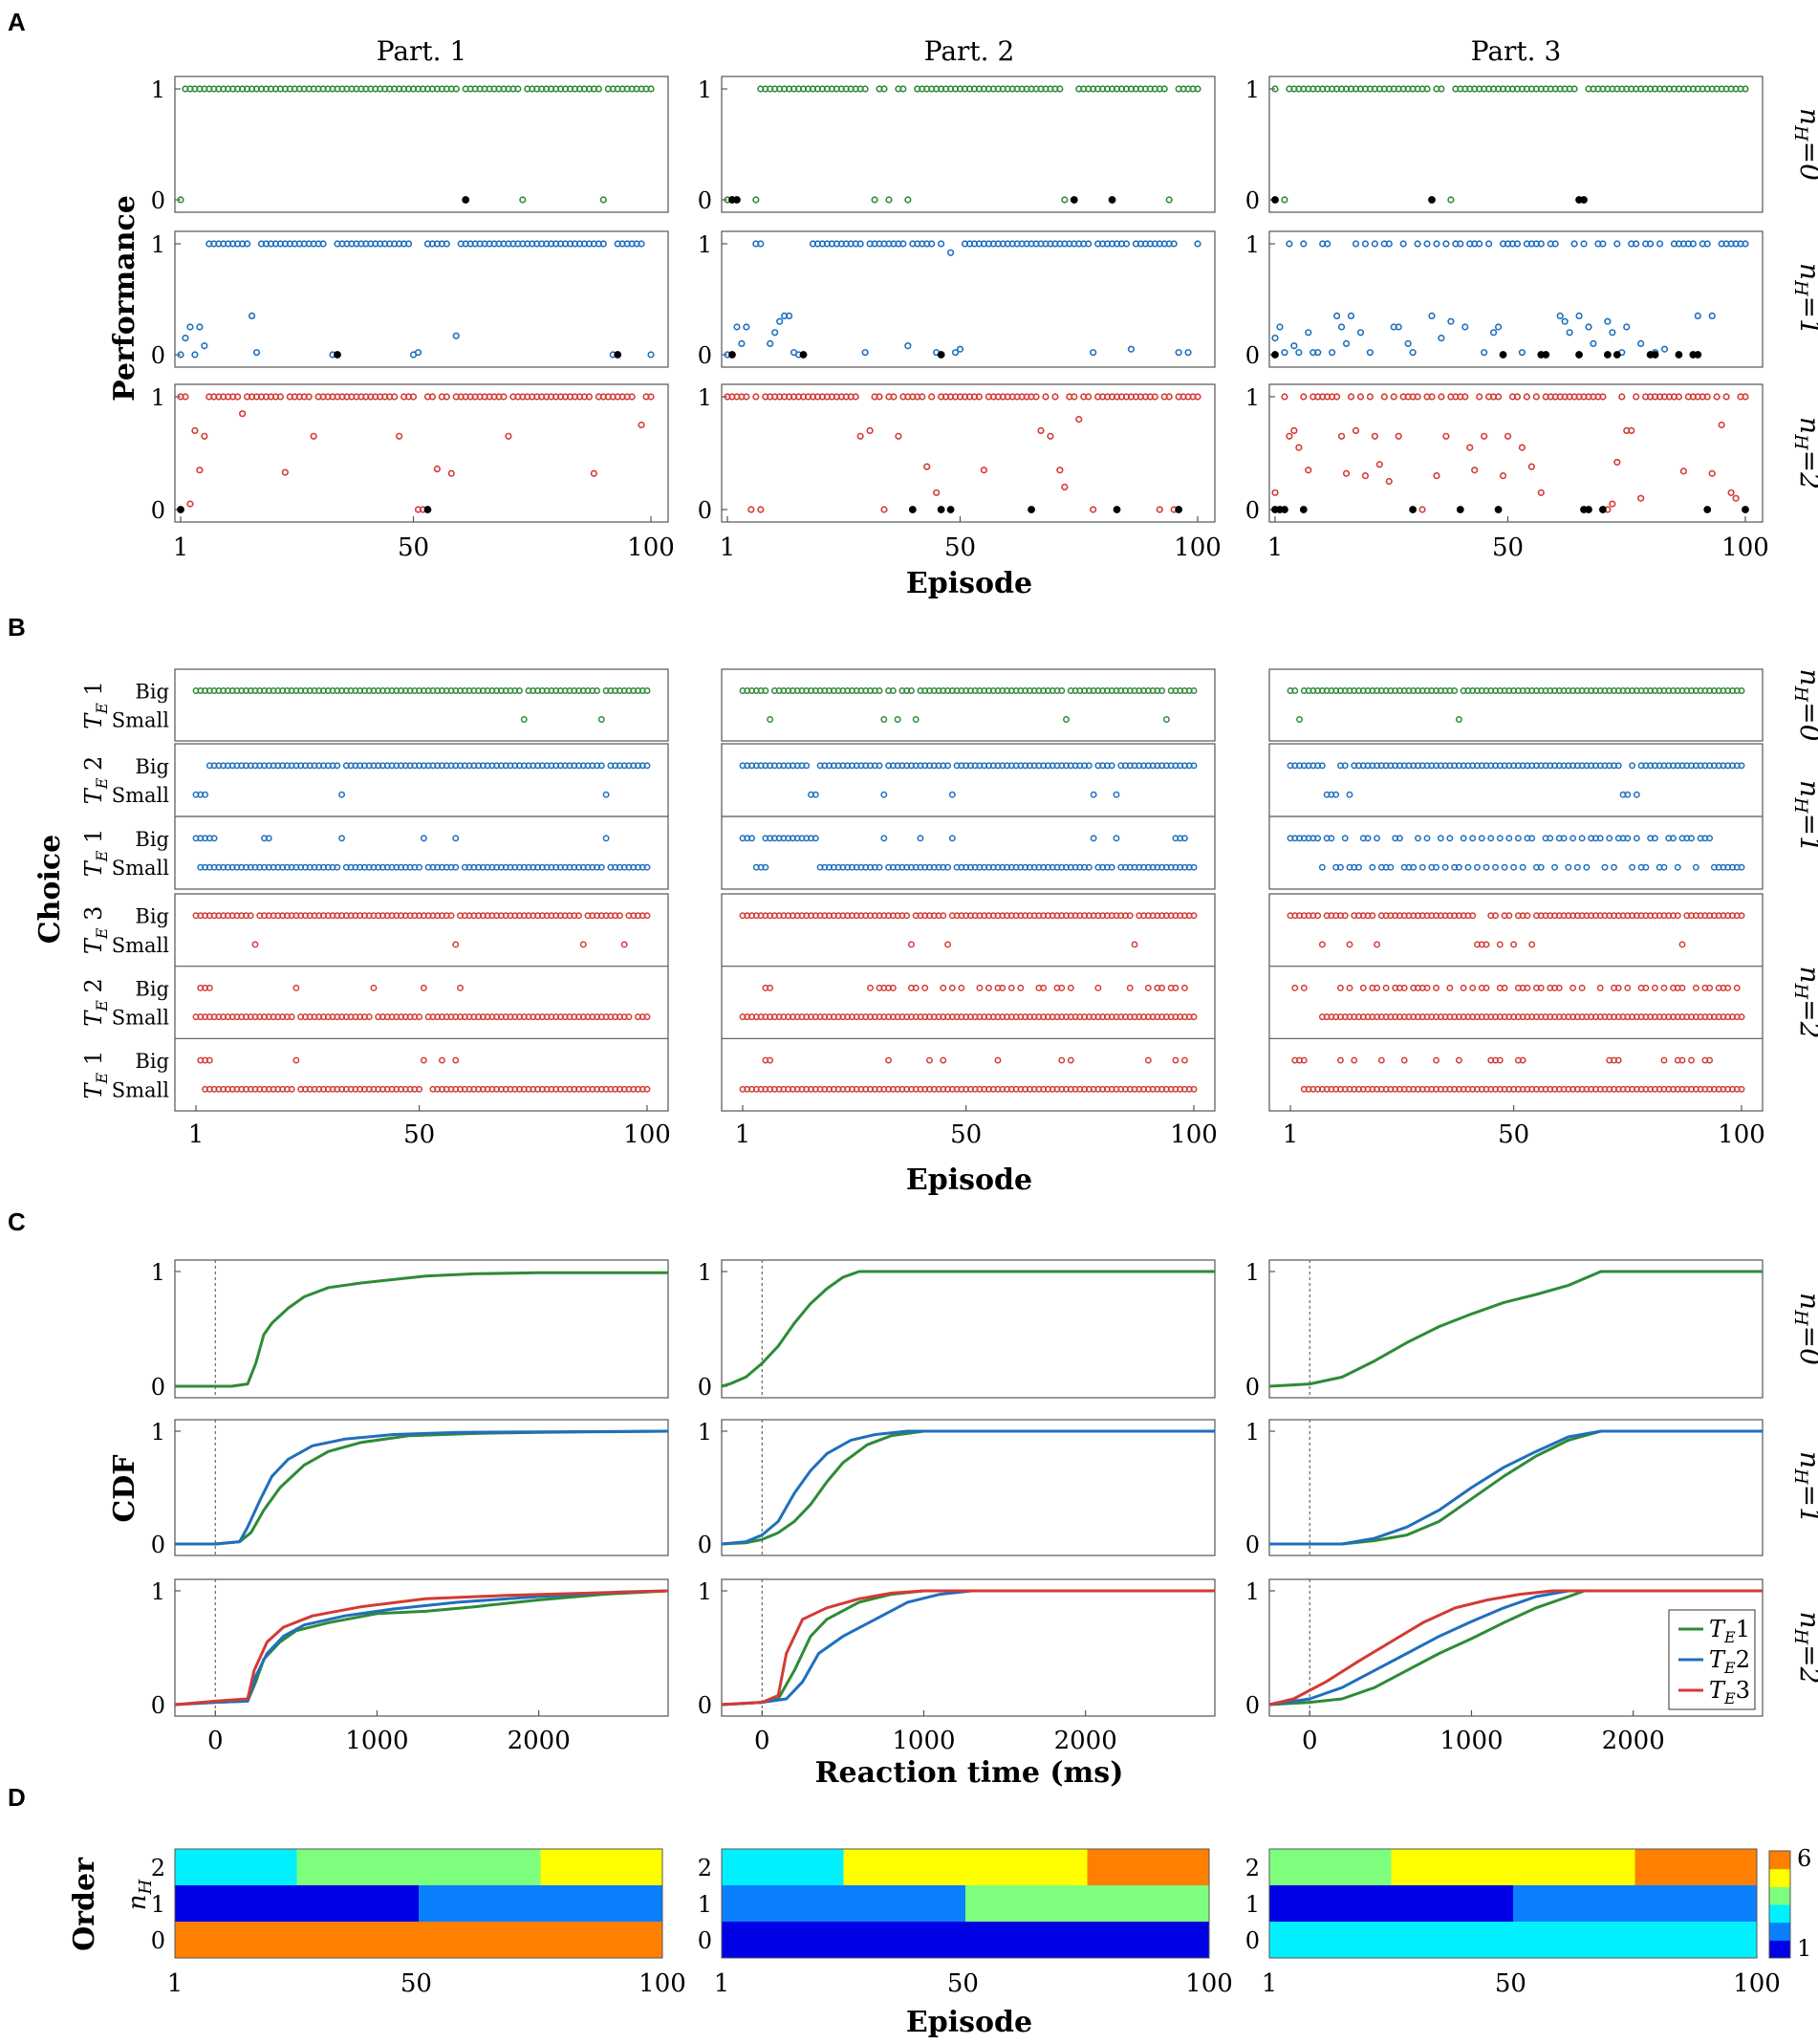  What do you see at coordinates (1804, 453) in the screenshot?
I see `panel-a-row-label-nh2: nH=2` at bounding box center [1804, 453].